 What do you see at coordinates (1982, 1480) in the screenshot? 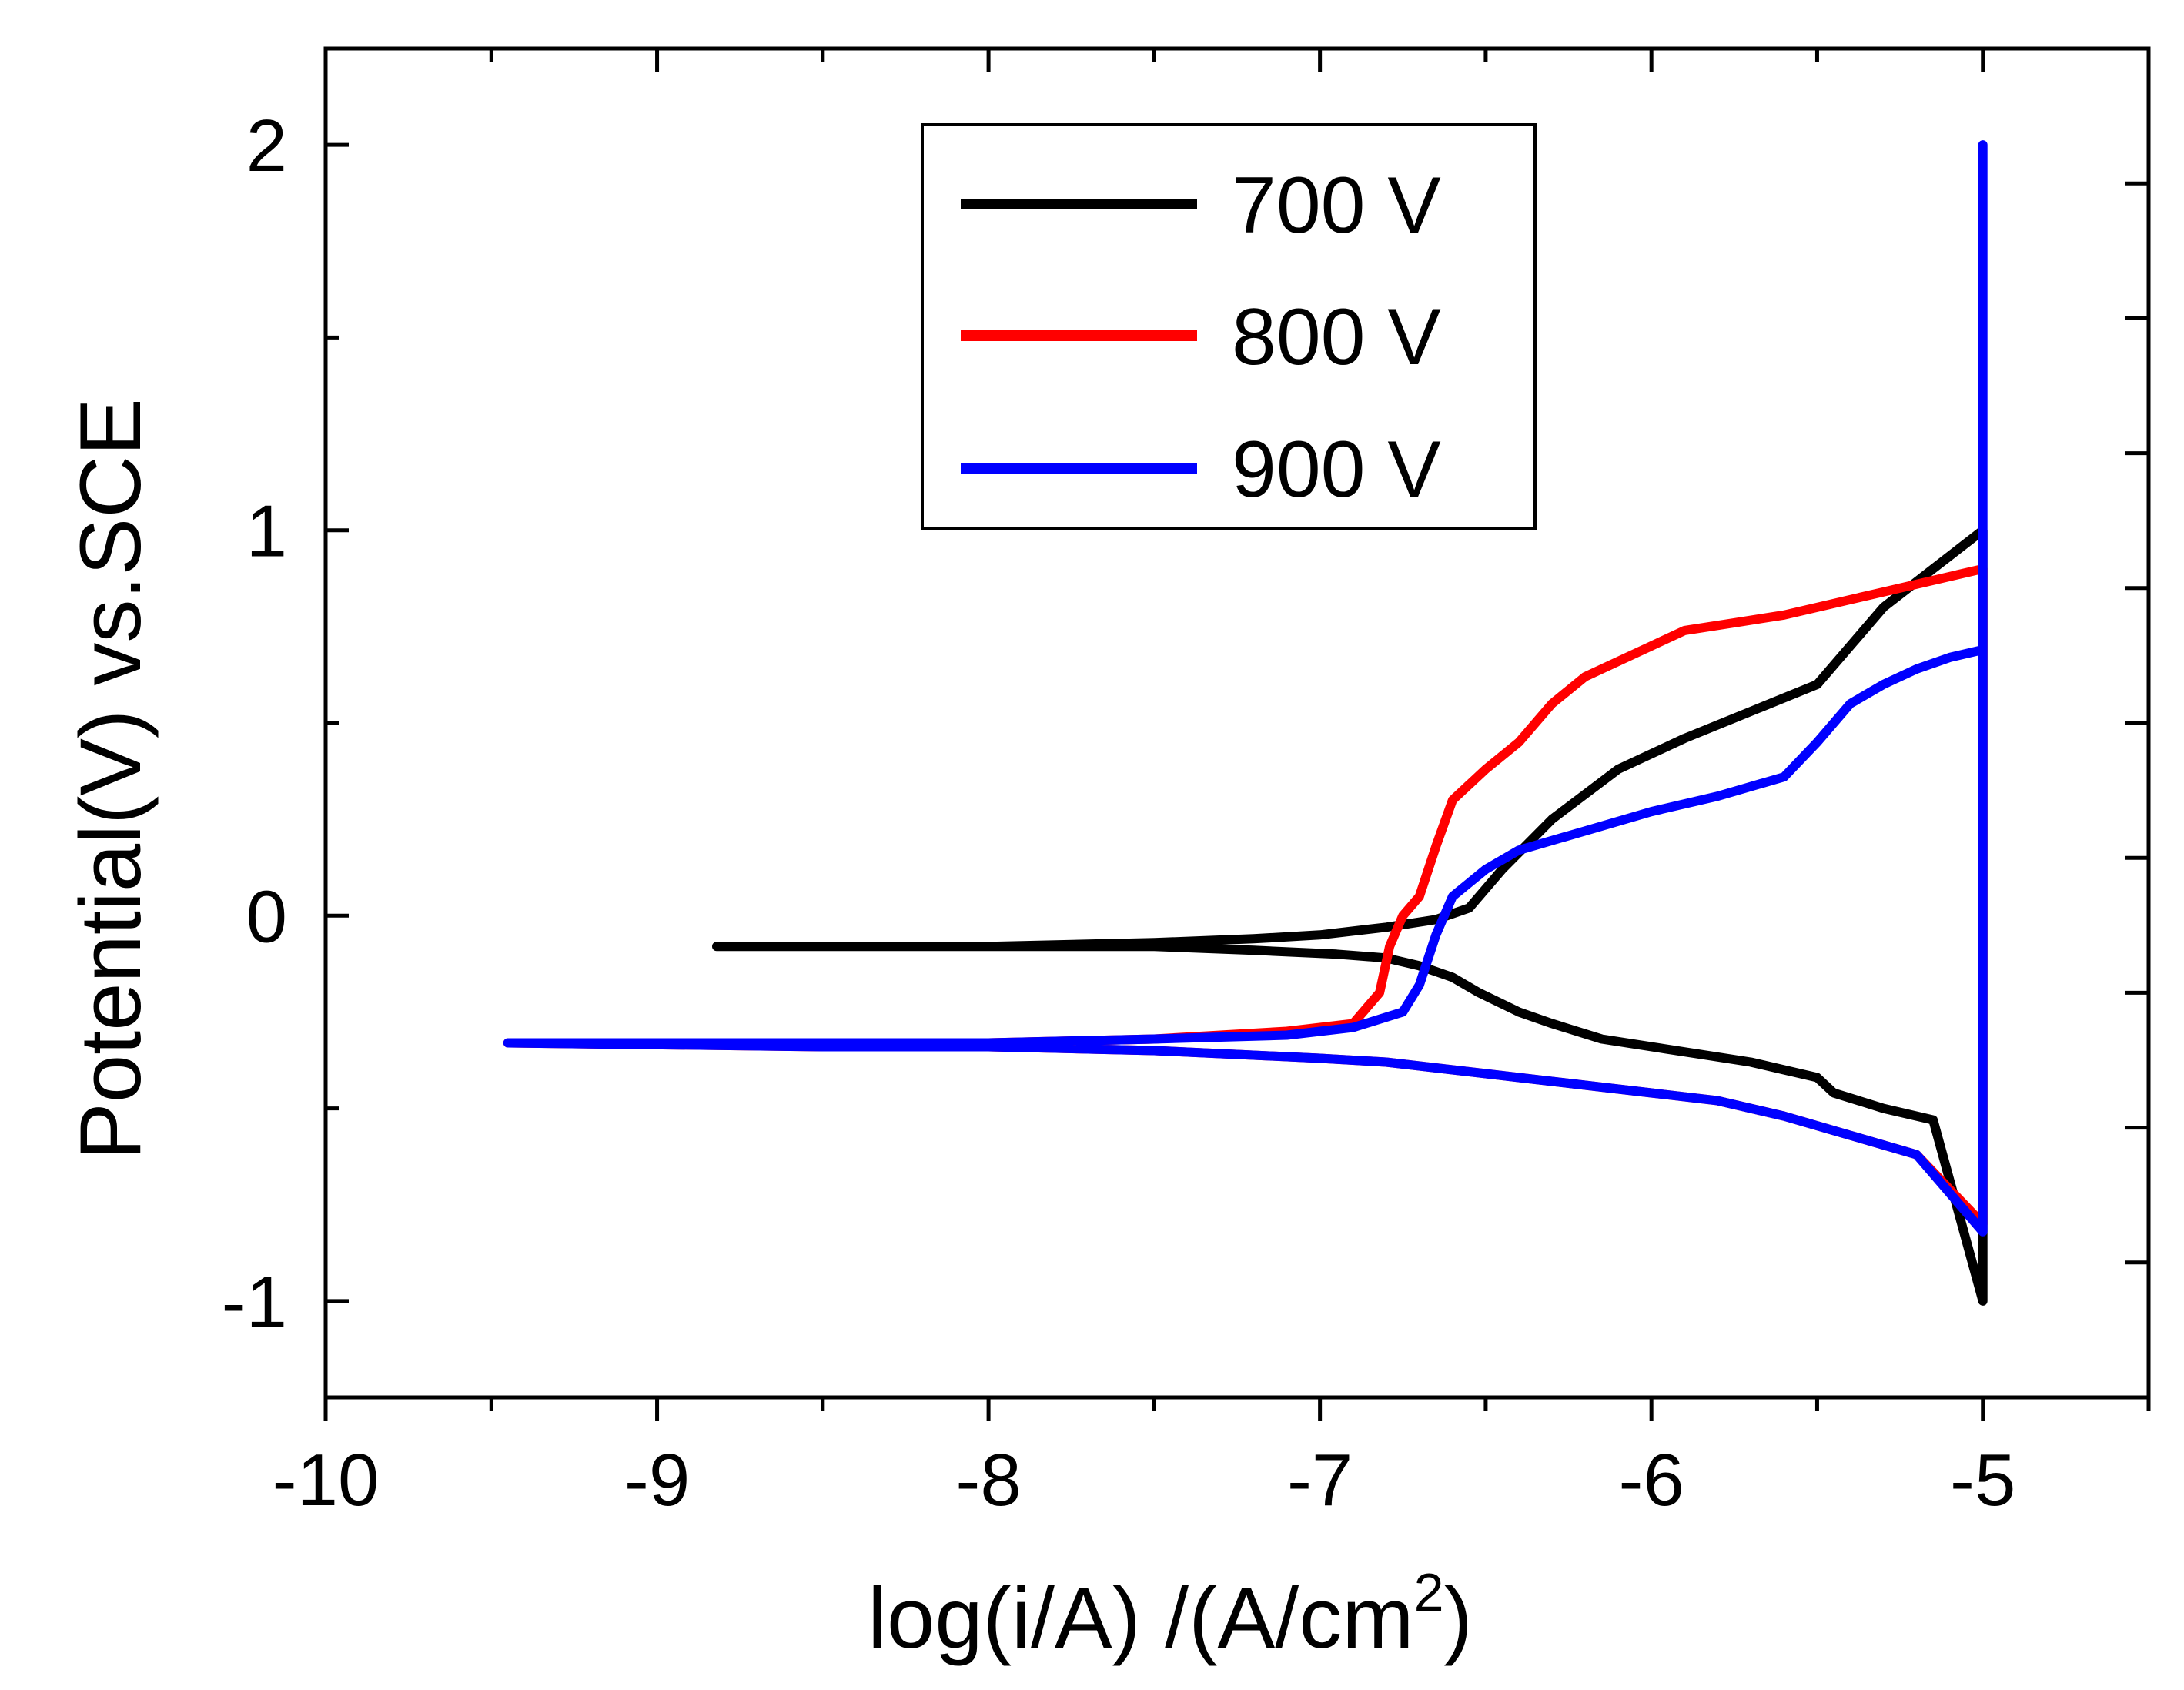
I see `x-tick-label: -5` at bounding box center [1982, 1480].